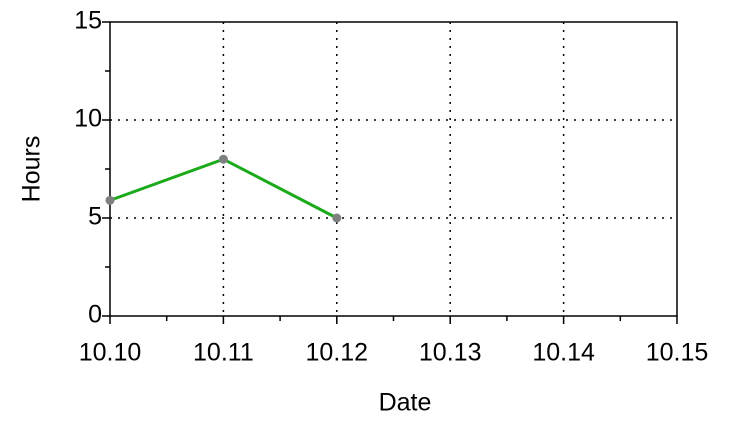 The height and width of the screenshot is (428, 731). What do you see at coordinates (223, 353) in the screenshot?
I see `x-tick-label: 10.11` at bounding box center [223, 353].